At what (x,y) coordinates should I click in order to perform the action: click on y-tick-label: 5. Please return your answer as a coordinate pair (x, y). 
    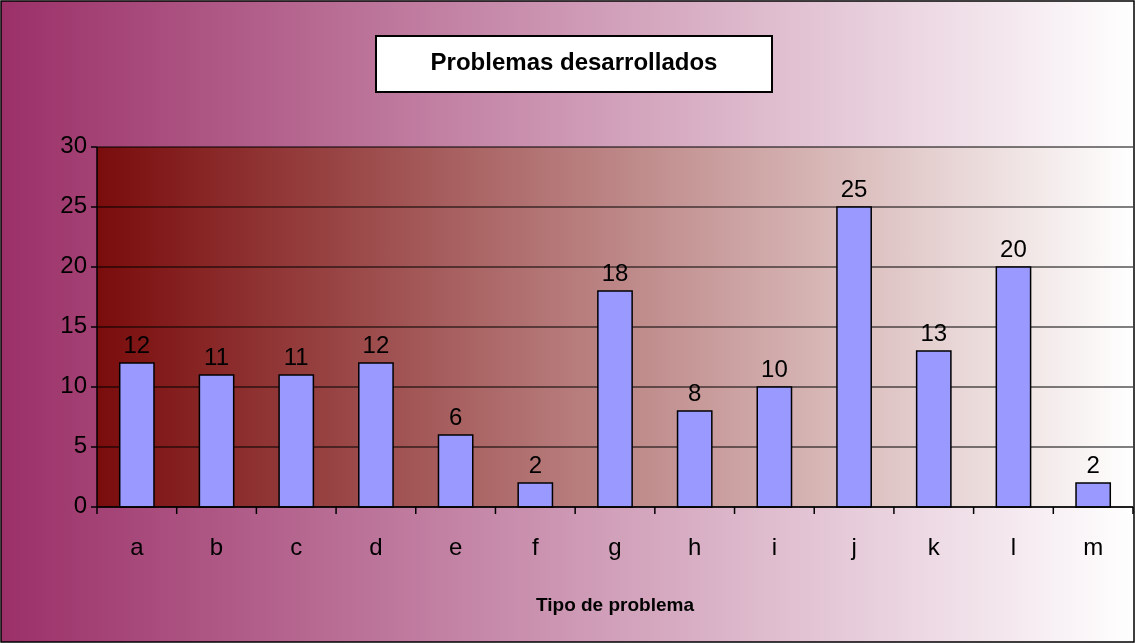
    Looking at the image, I should click on (80, 445).